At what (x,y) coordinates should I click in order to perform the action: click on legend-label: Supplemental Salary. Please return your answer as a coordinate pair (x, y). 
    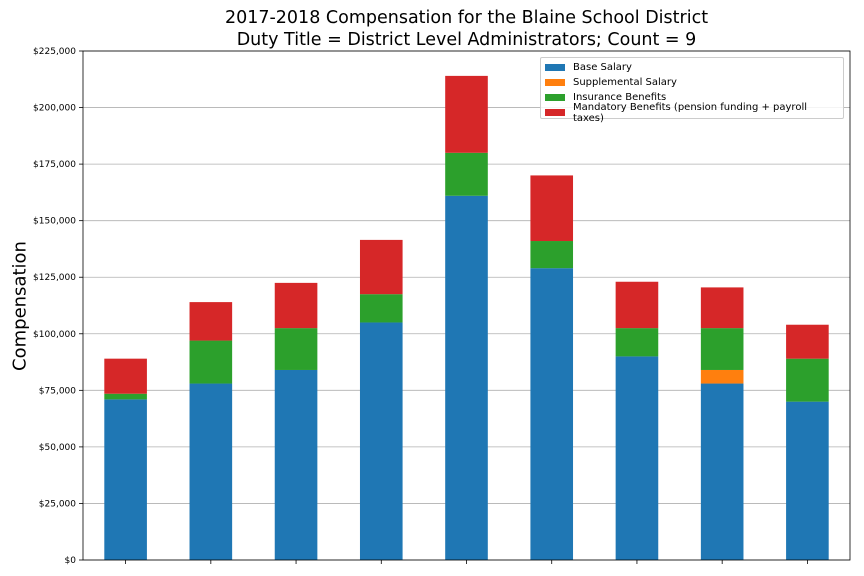
    Looking at the image, I should click on (625, 82).